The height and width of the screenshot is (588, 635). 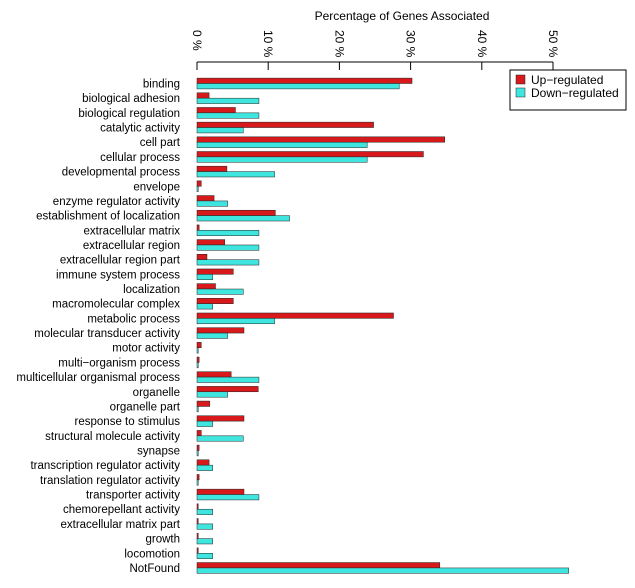 I want to click on category-label: envelope, so click(x=156, y=187).